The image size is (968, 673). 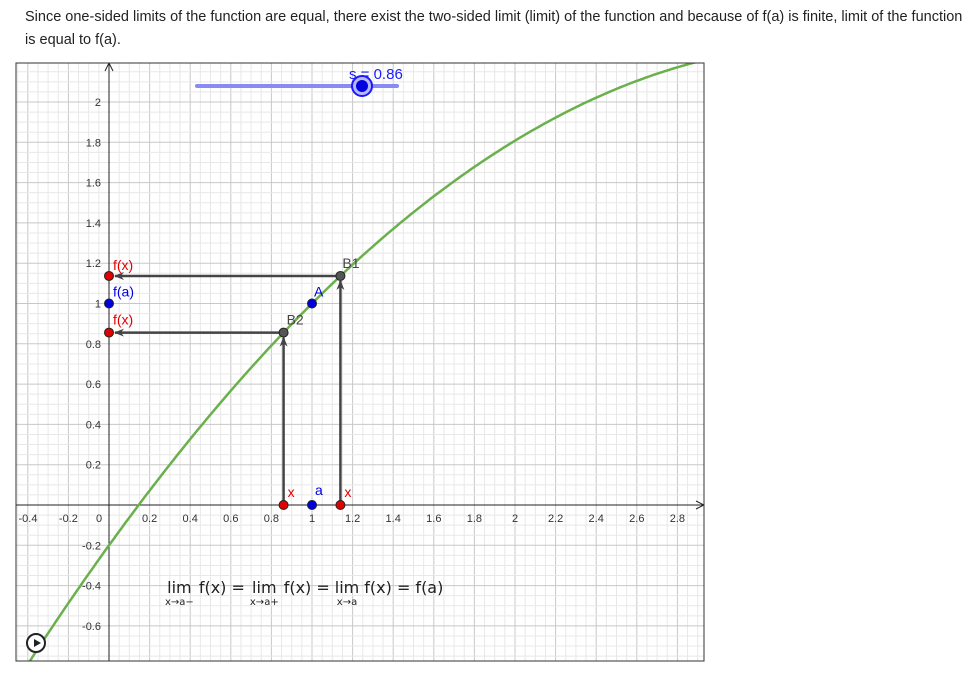 What do you see at coordinates (179, 602) in the screenshot?
I see `lim-subscript: x→a−` at bounding box center [179, 602].